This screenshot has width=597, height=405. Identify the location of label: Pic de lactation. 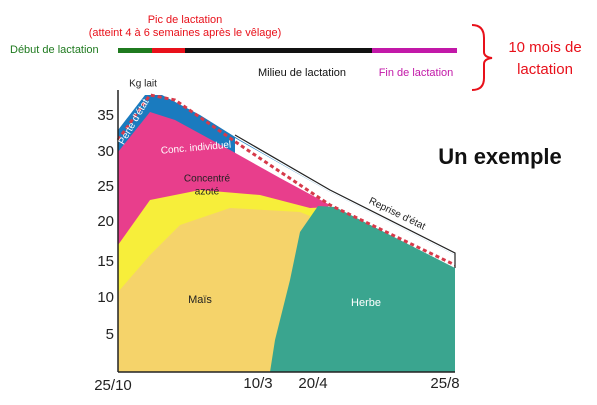
(185, 20).